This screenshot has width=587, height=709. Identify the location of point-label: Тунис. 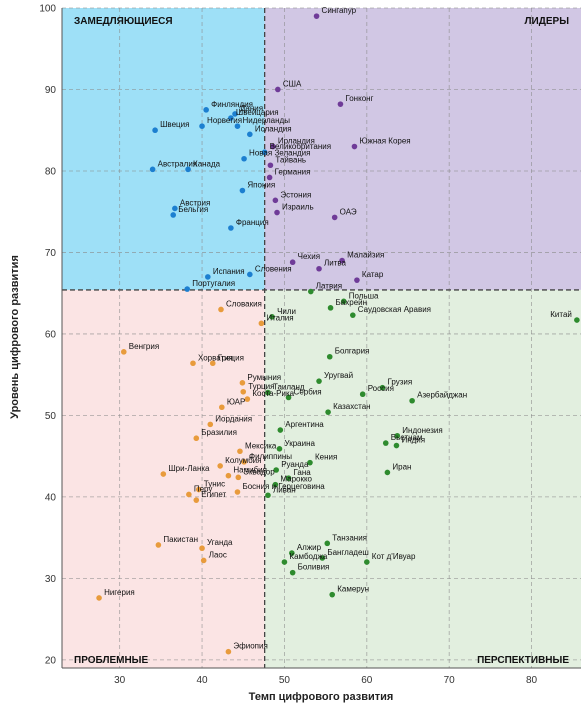
(214, 484).